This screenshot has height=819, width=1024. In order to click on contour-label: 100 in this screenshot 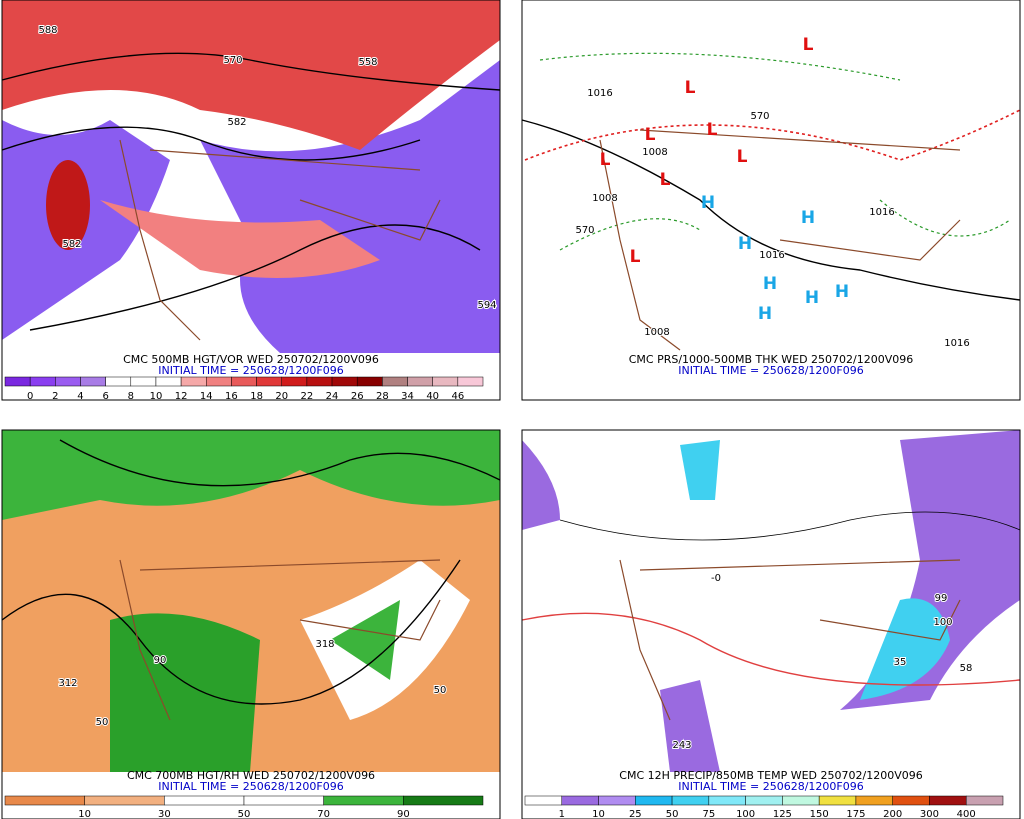, I will do `click(942, 622)`.